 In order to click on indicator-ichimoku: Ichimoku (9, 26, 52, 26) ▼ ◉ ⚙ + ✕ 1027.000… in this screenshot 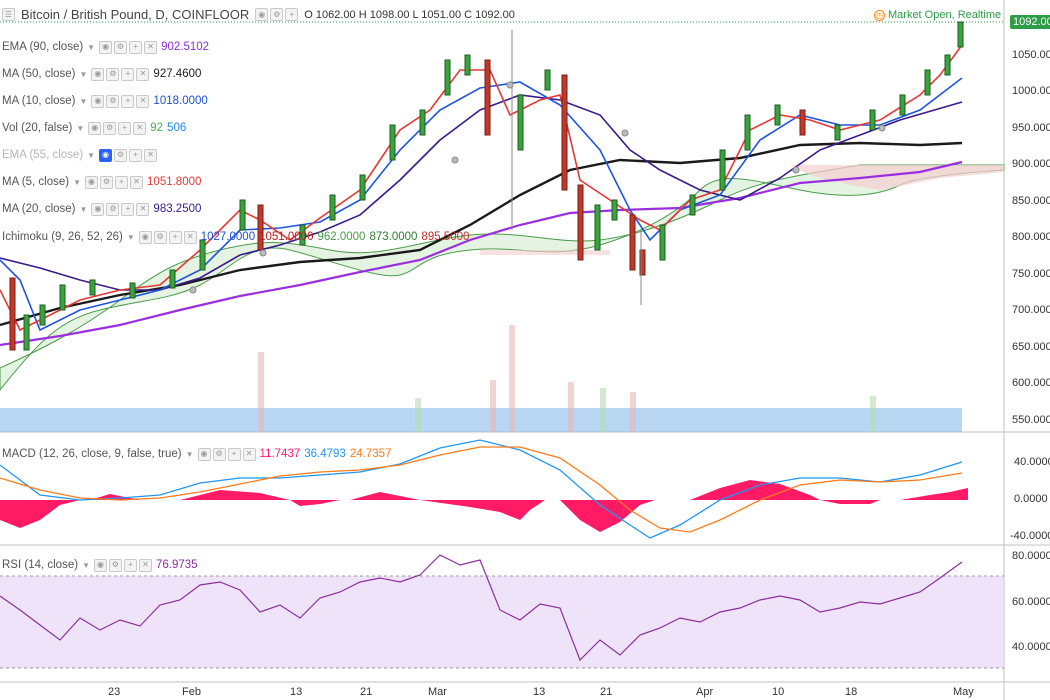, I will do `click(235, 237)`.